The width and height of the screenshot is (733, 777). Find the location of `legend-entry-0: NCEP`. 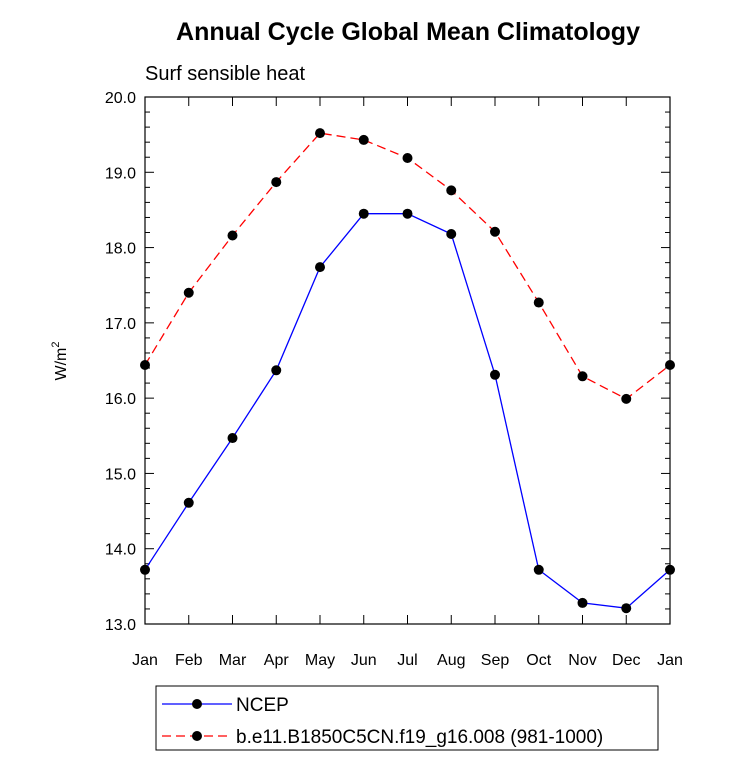

legend-entry-0: NCEP is located at coordinates (225, 705).